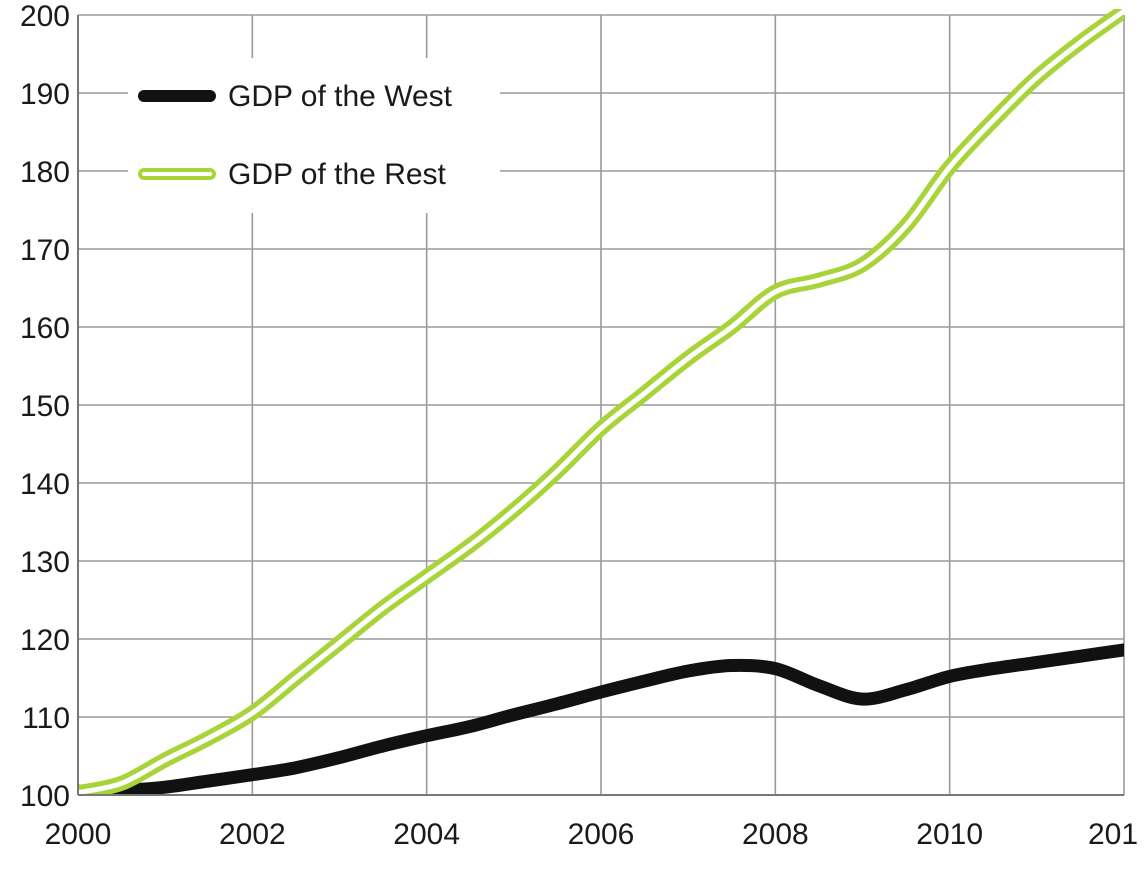 This screenshot has height=869, width=1144. I want to click on x-tick-label: 2000, so click(78, 834).